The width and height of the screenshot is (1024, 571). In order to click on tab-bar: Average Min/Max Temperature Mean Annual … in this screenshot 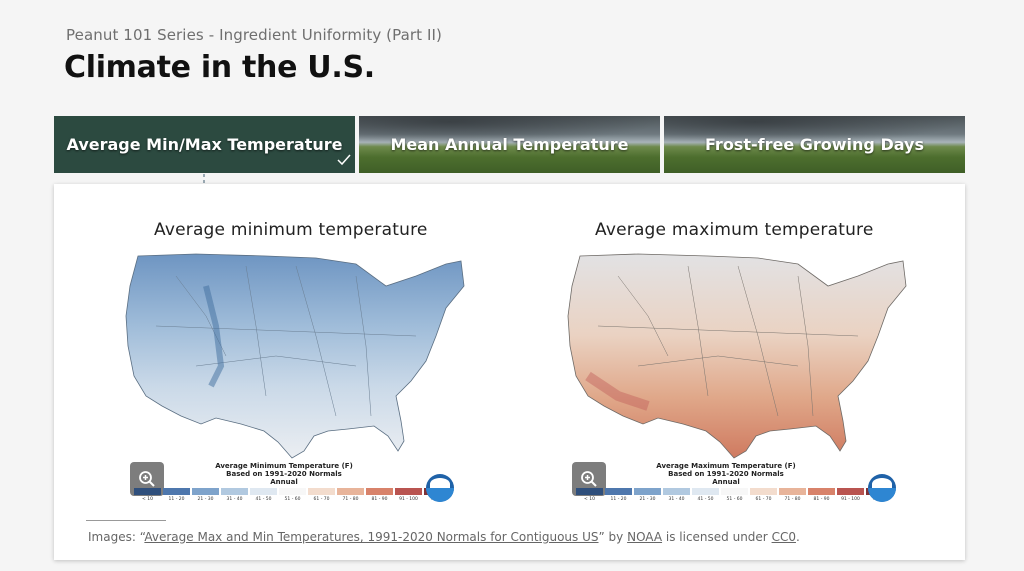, I will do `click(509, 144)`.